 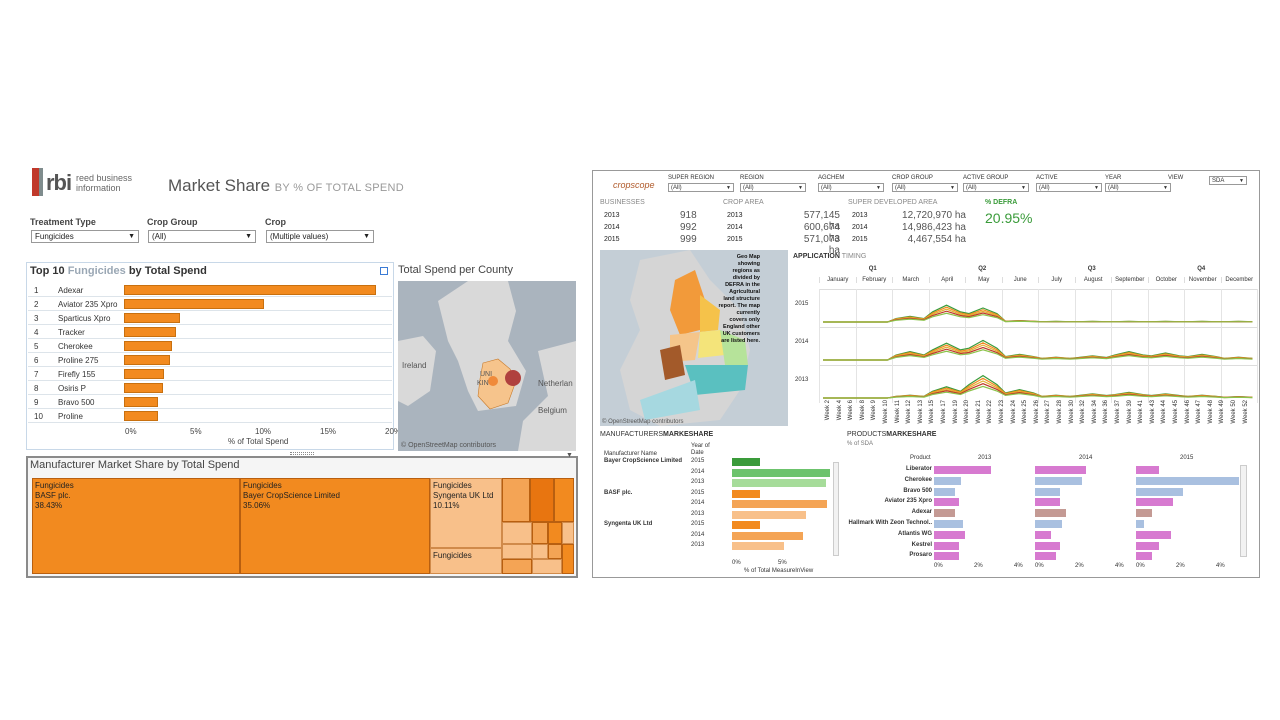 I want to click on top10-row: 6 Proline 275, so click(x=210, y=360).